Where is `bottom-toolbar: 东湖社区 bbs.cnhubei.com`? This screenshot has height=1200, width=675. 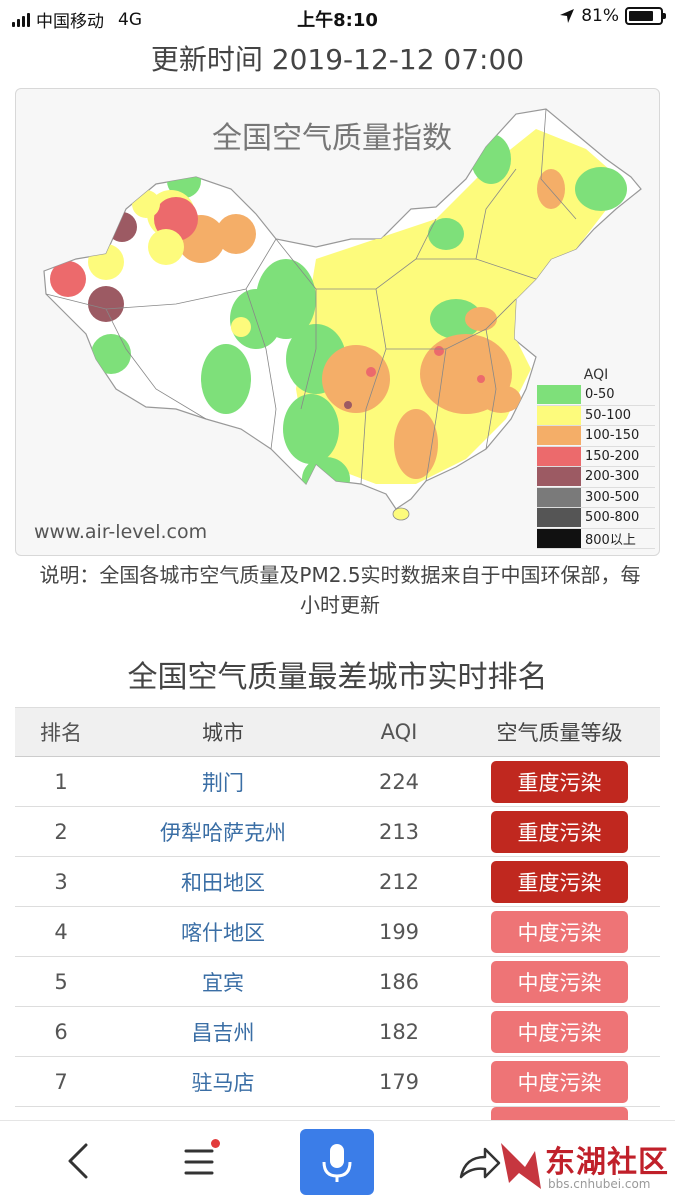 bottom-toolbar: 东湖社区 bbs.cnhubei.com is located at coordinates (337, 1160).